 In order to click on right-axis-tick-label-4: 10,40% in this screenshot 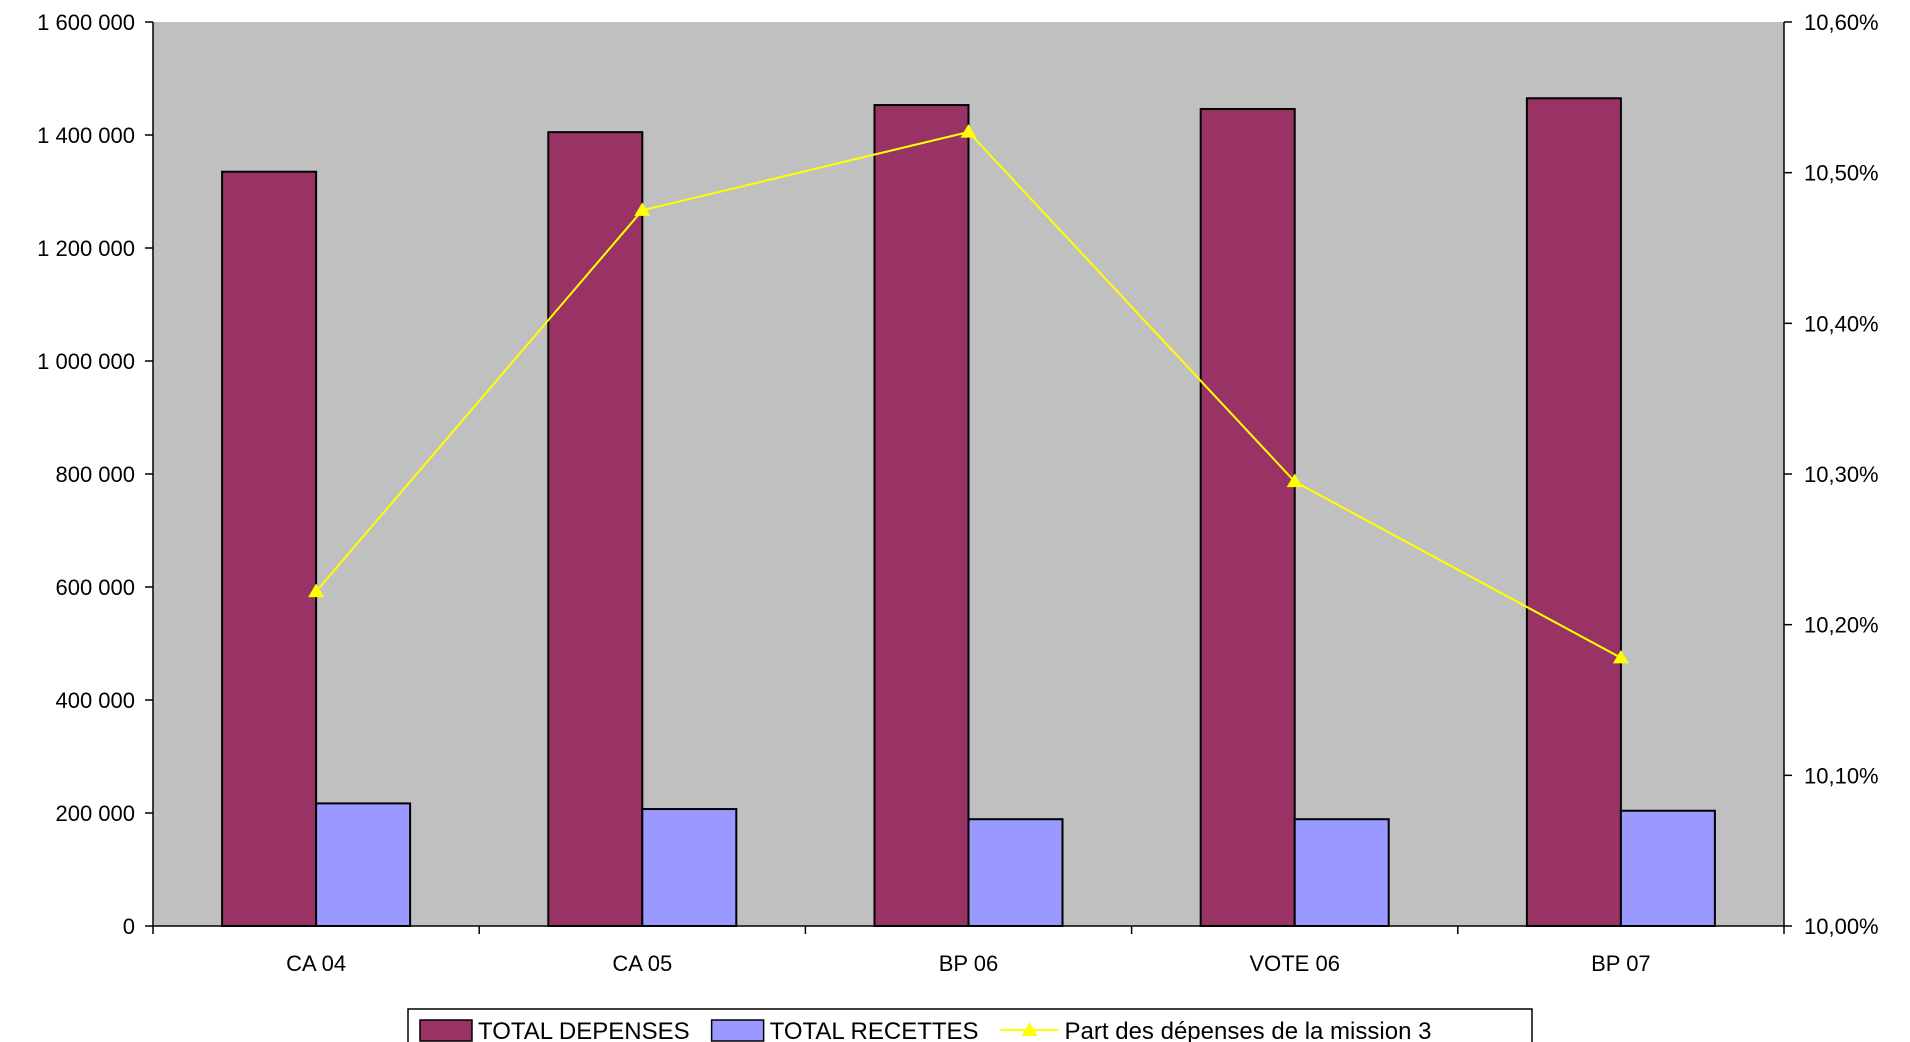, I will do `click(1841, 323)`.